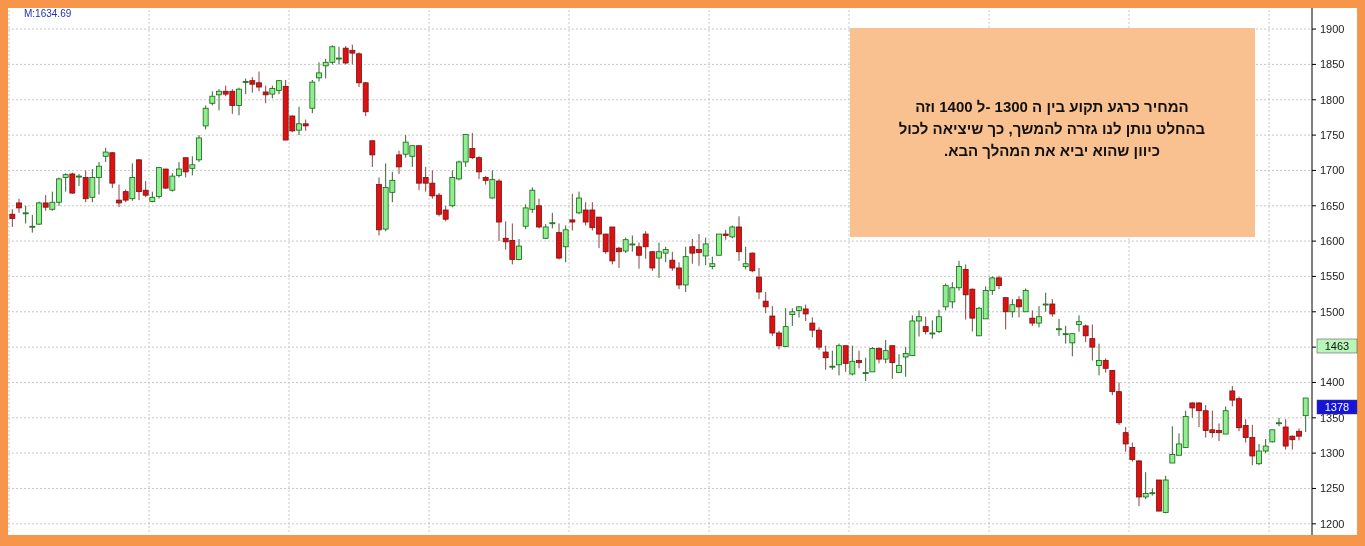 This screenshot has width=1365, height=546. Describe the element at coordinates (1337, 345) in the screenshot. I see `text: 1463` at that location.